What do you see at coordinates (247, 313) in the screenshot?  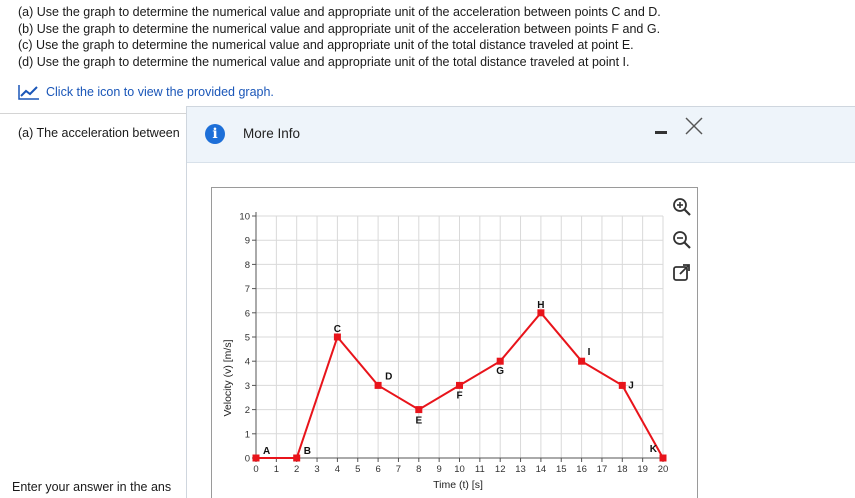 I see `y-tick-label: 6` at bounding box center [247, 313].